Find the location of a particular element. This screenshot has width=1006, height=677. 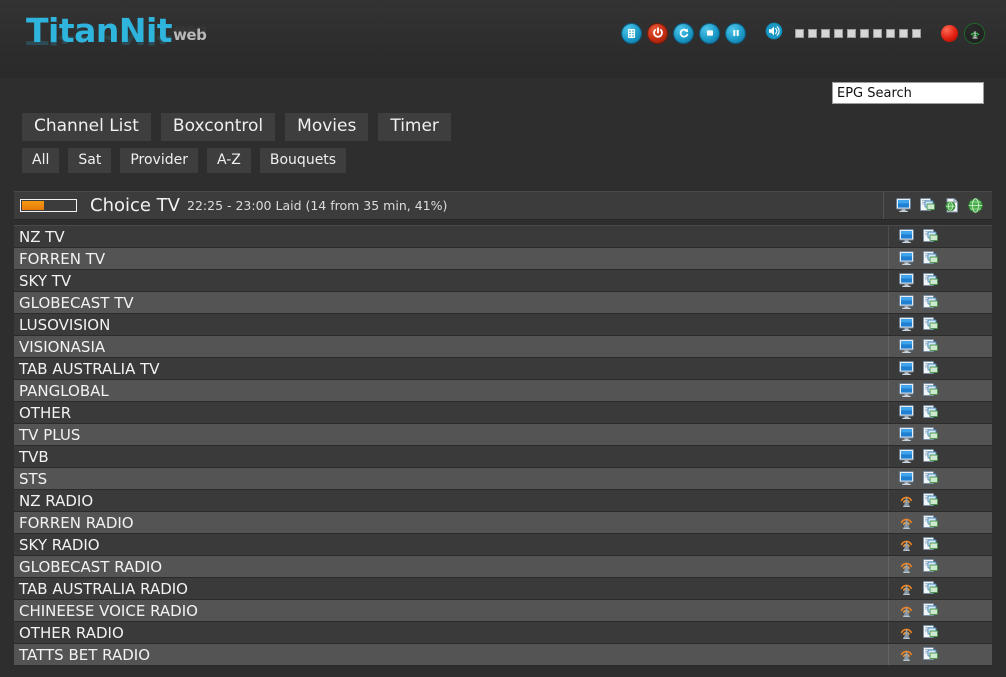

channel-row: OTHER RADIO is located at coordinates (503, 633).